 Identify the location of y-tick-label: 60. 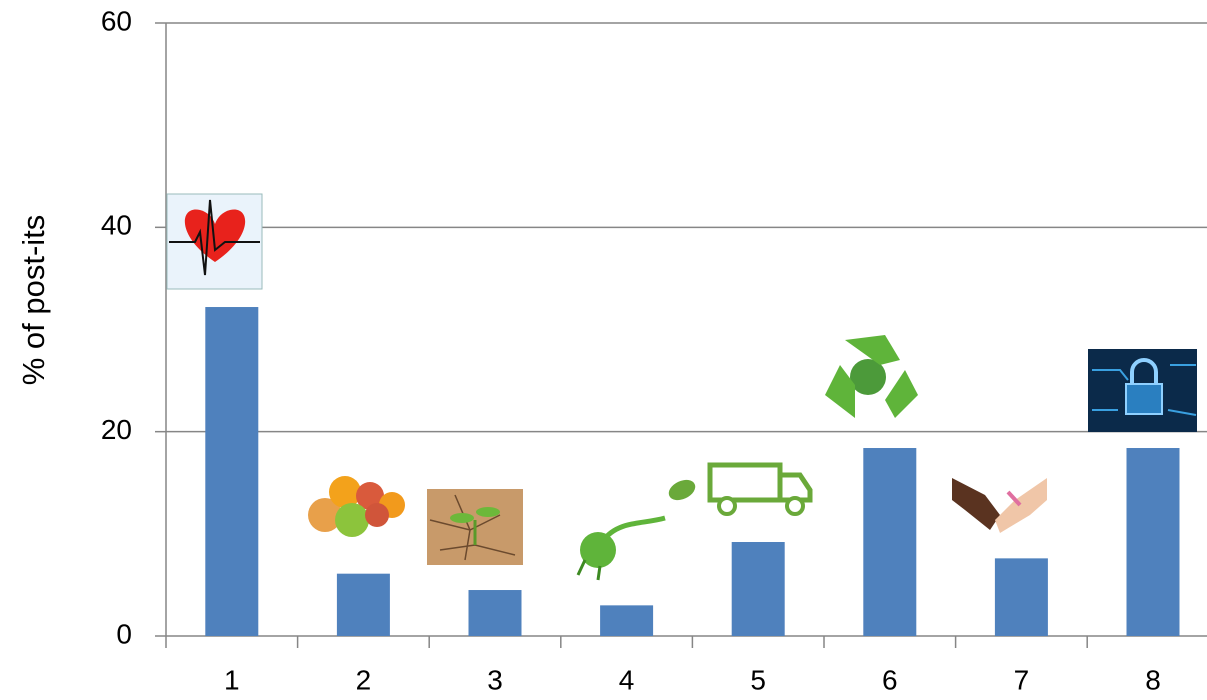
(116, 20).